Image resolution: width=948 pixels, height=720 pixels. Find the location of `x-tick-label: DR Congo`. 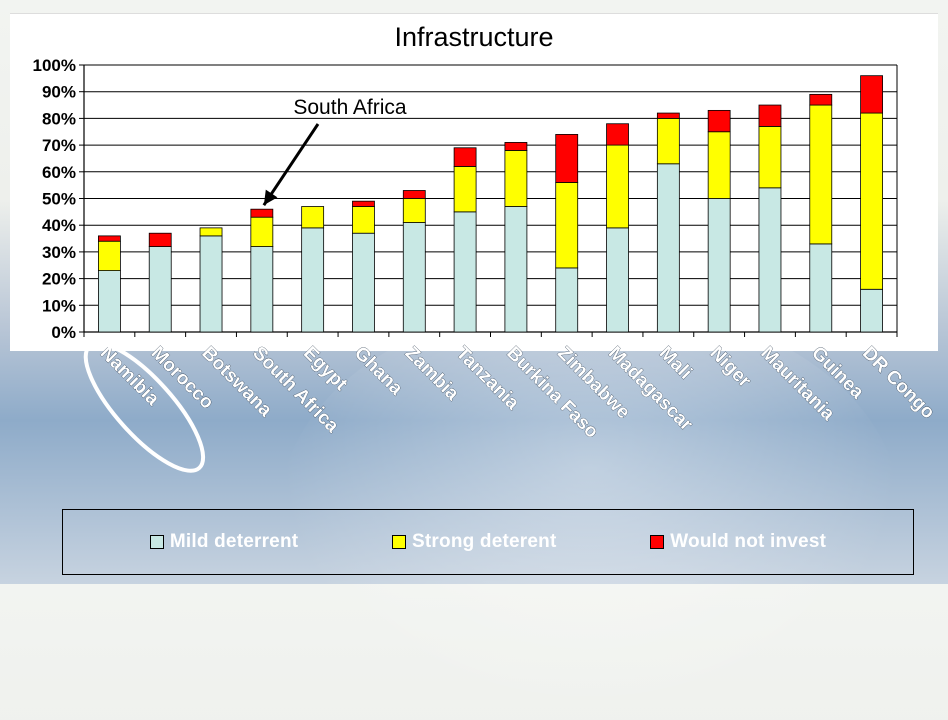

x-tick-label: DR Congo is located at coordinates (898, 383).